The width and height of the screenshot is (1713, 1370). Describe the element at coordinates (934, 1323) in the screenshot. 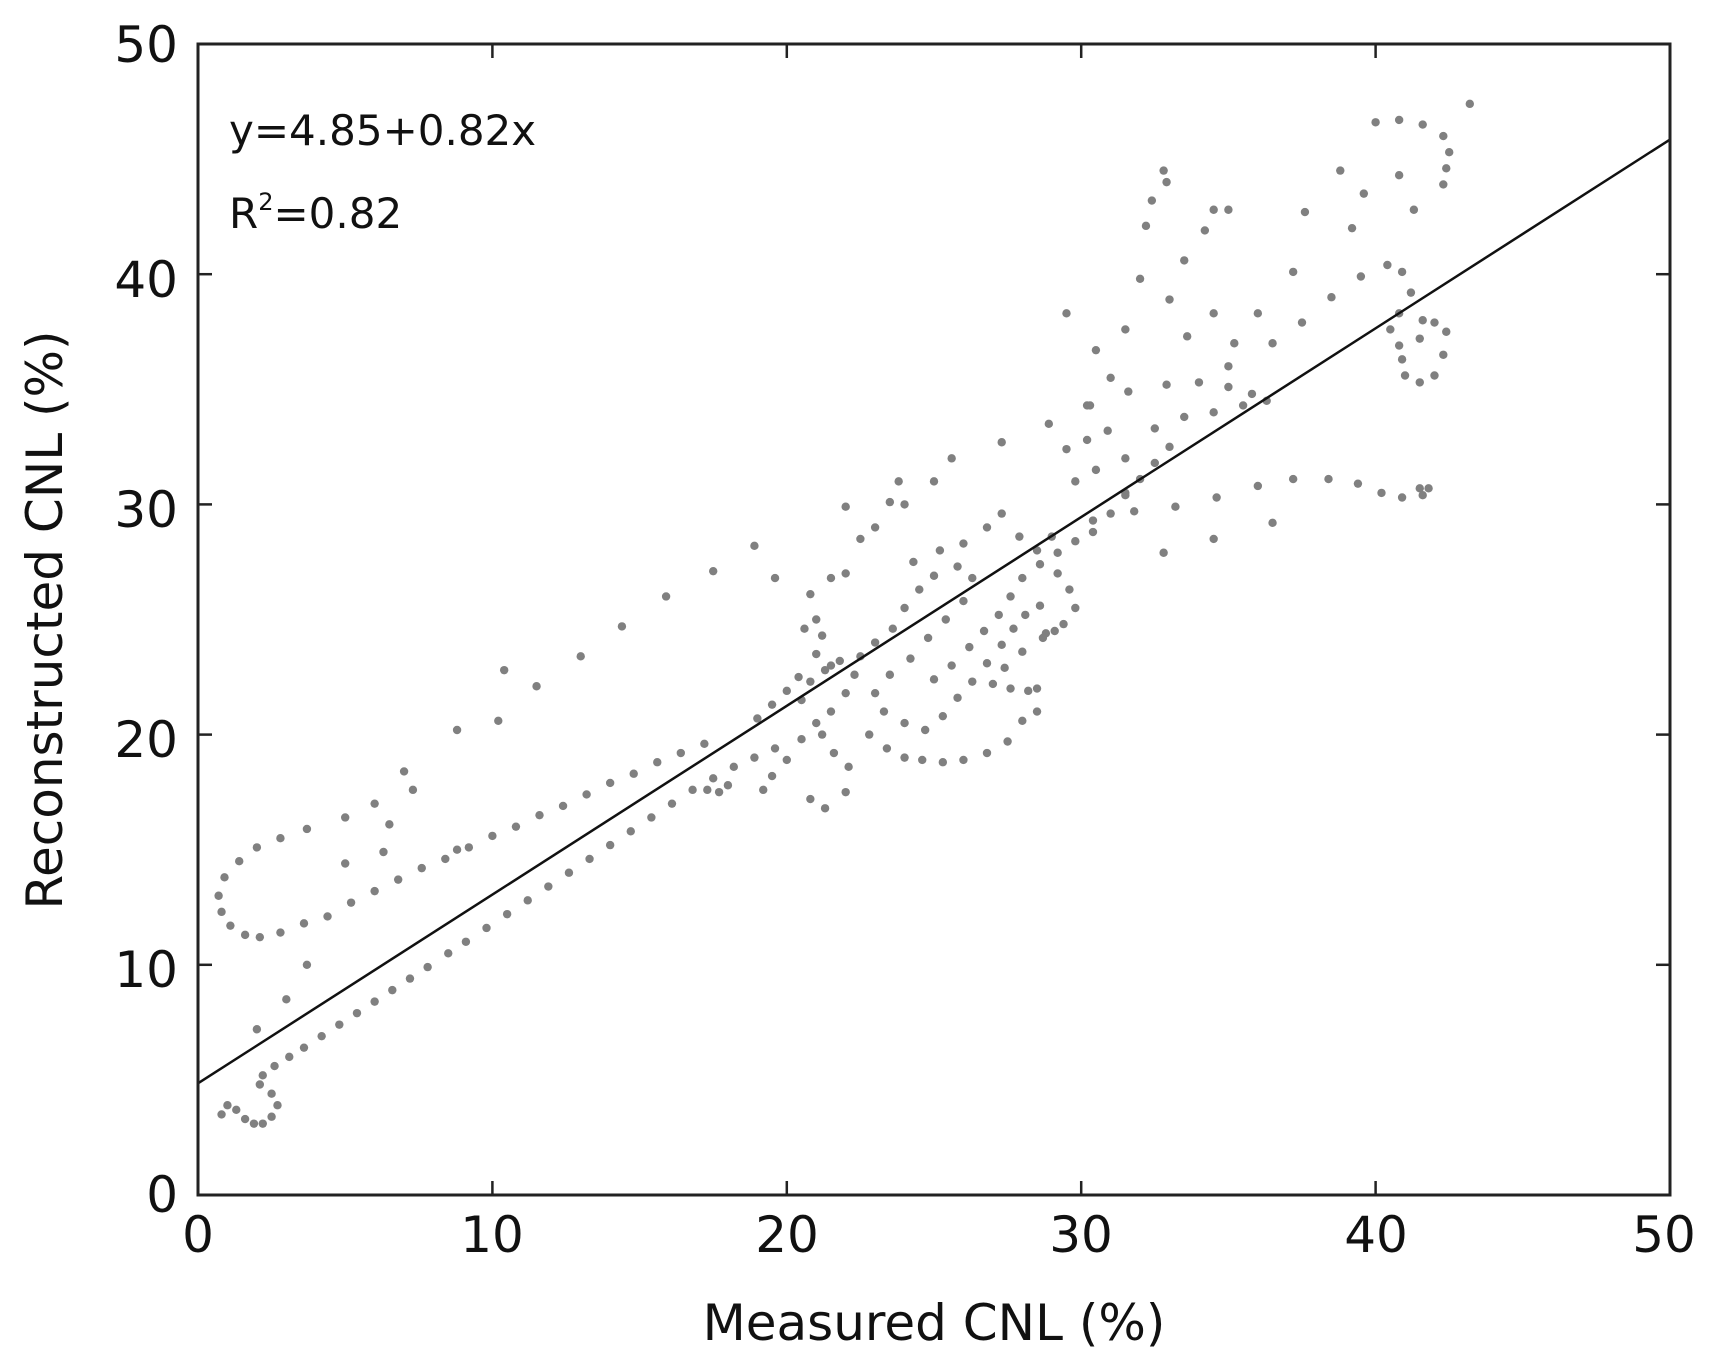

I see `x-axis-label: Measured CNL (%)` at that location.